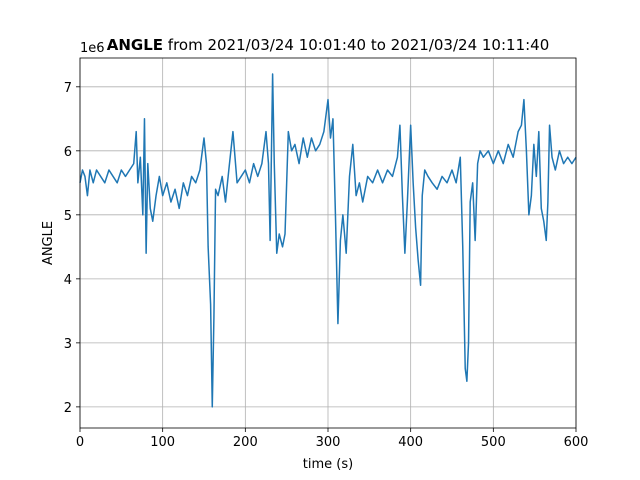 The height and width of the screenshot is (480, 640). I want to click on y-tick-label: 2, so click(68, 408).